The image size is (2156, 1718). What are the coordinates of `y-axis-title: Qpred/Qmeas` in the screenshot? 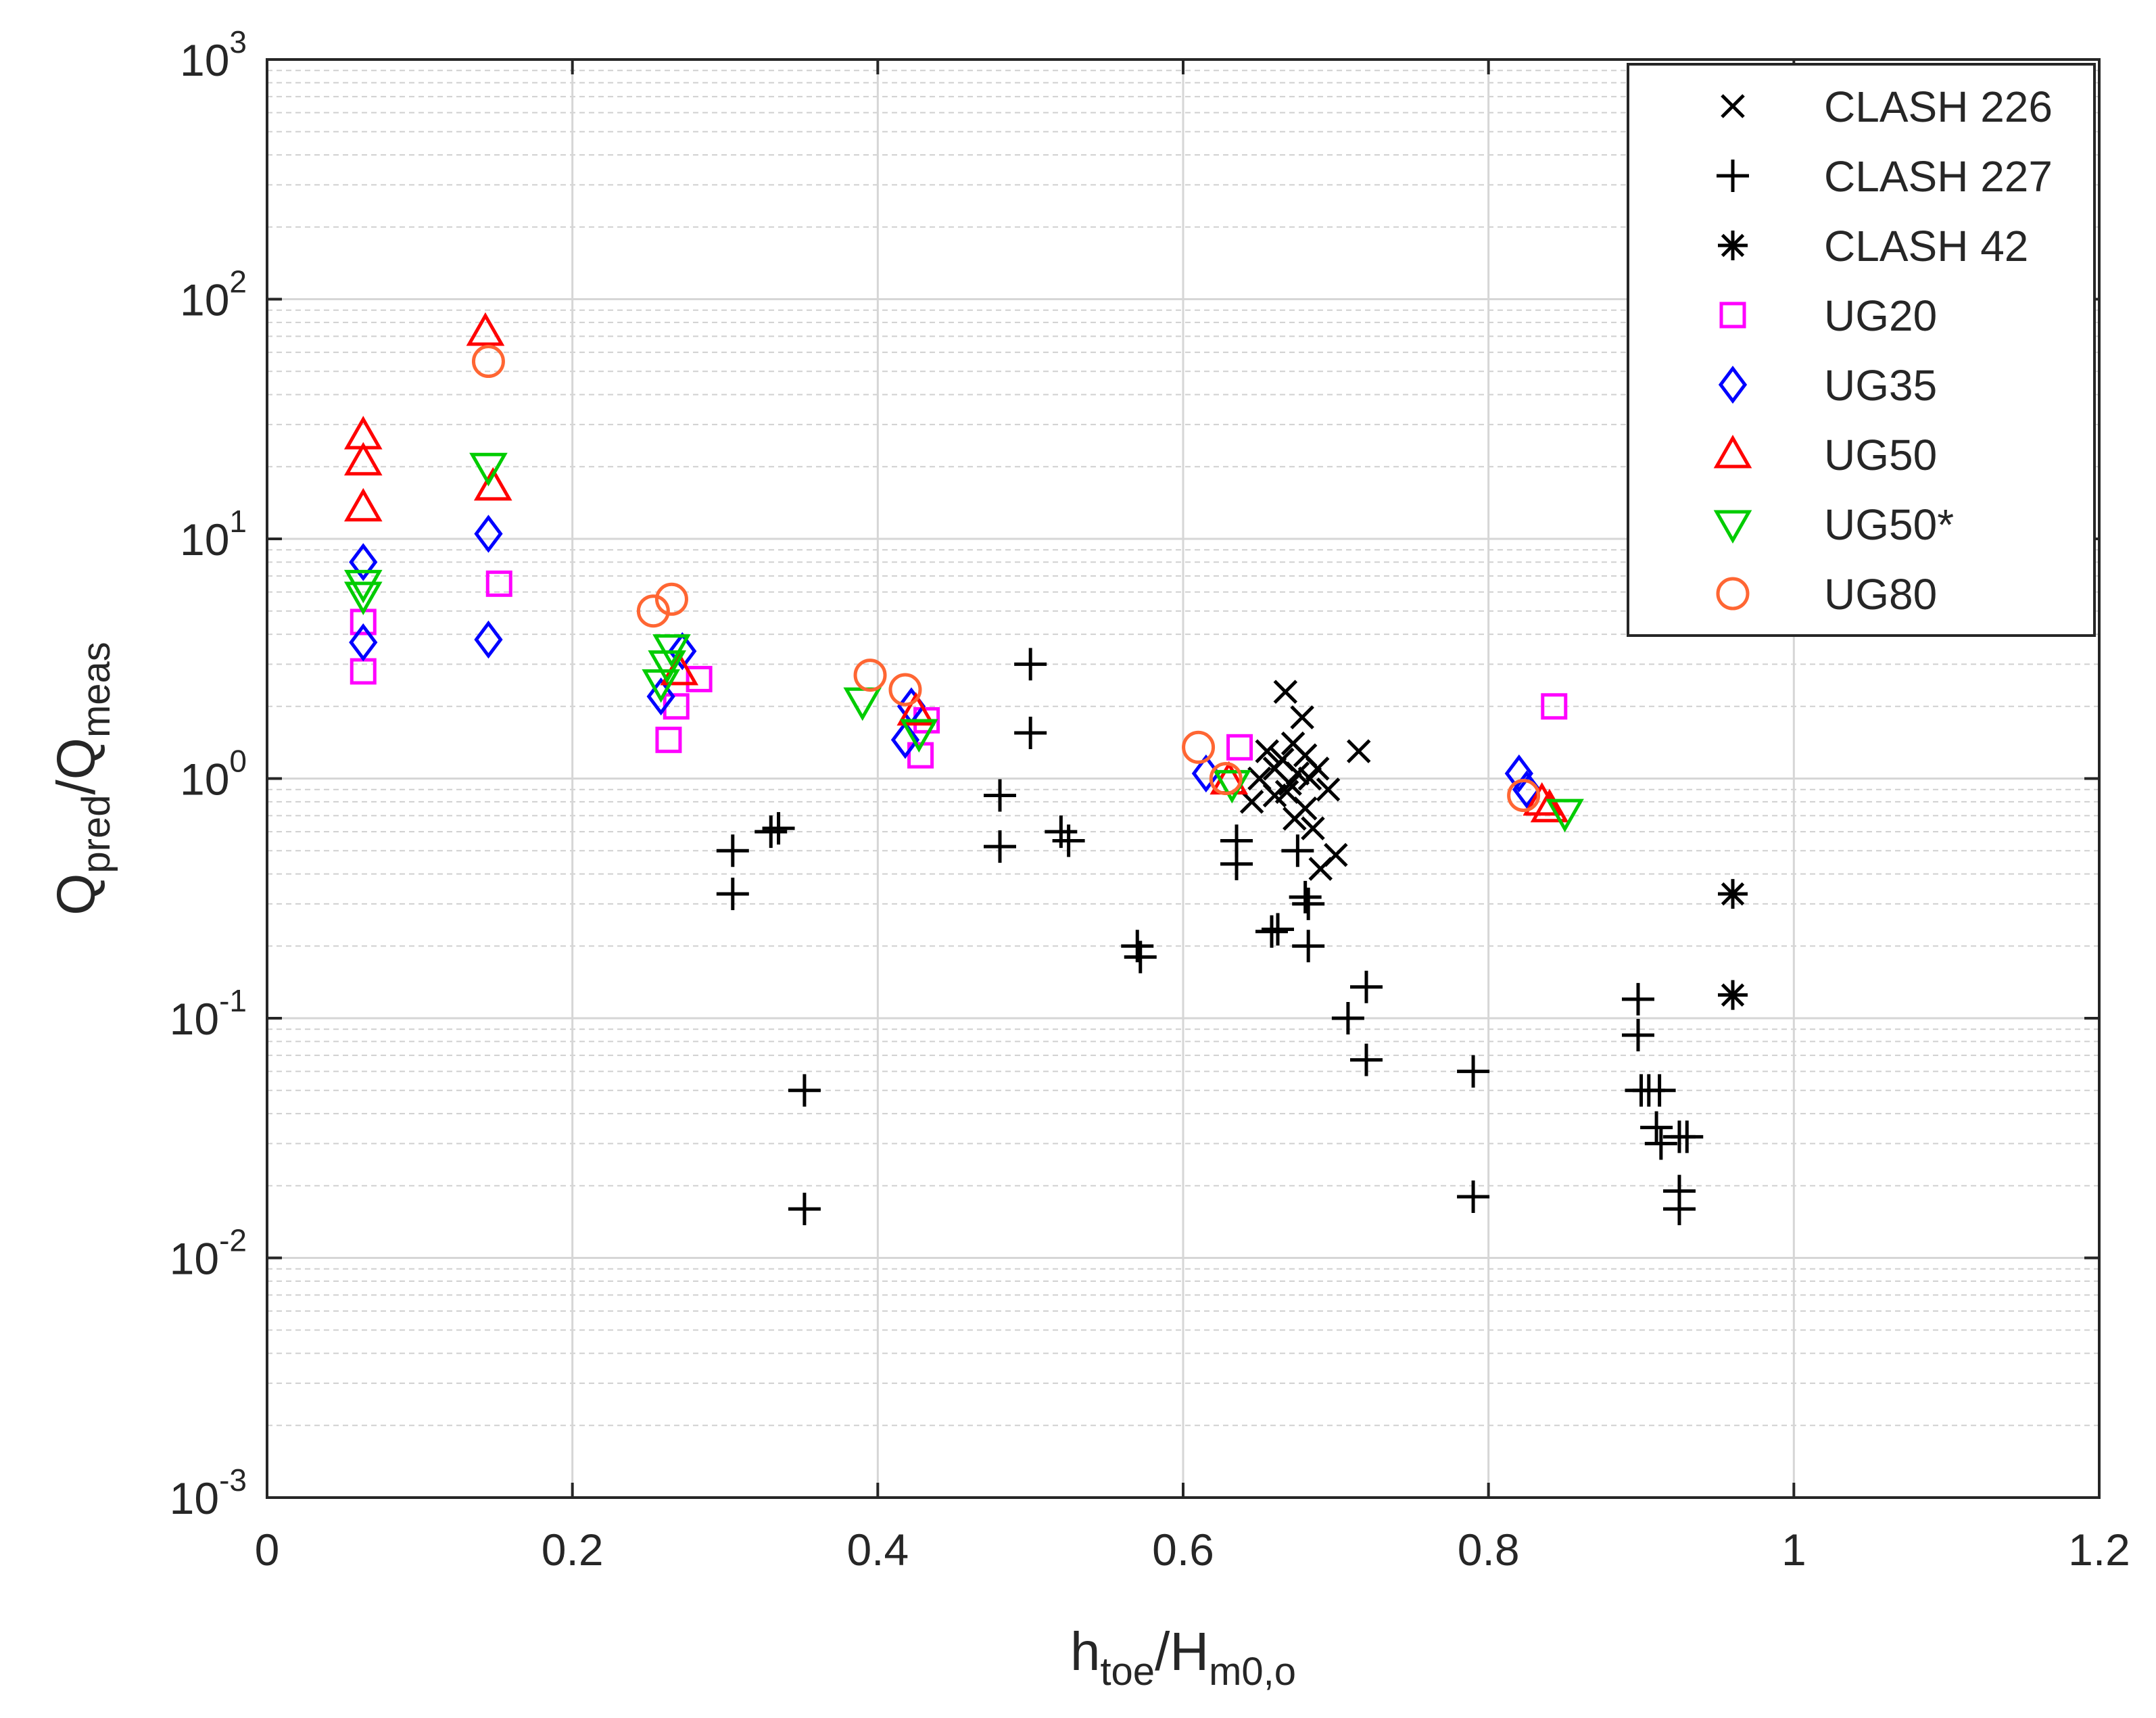 It's located at (82, 778).